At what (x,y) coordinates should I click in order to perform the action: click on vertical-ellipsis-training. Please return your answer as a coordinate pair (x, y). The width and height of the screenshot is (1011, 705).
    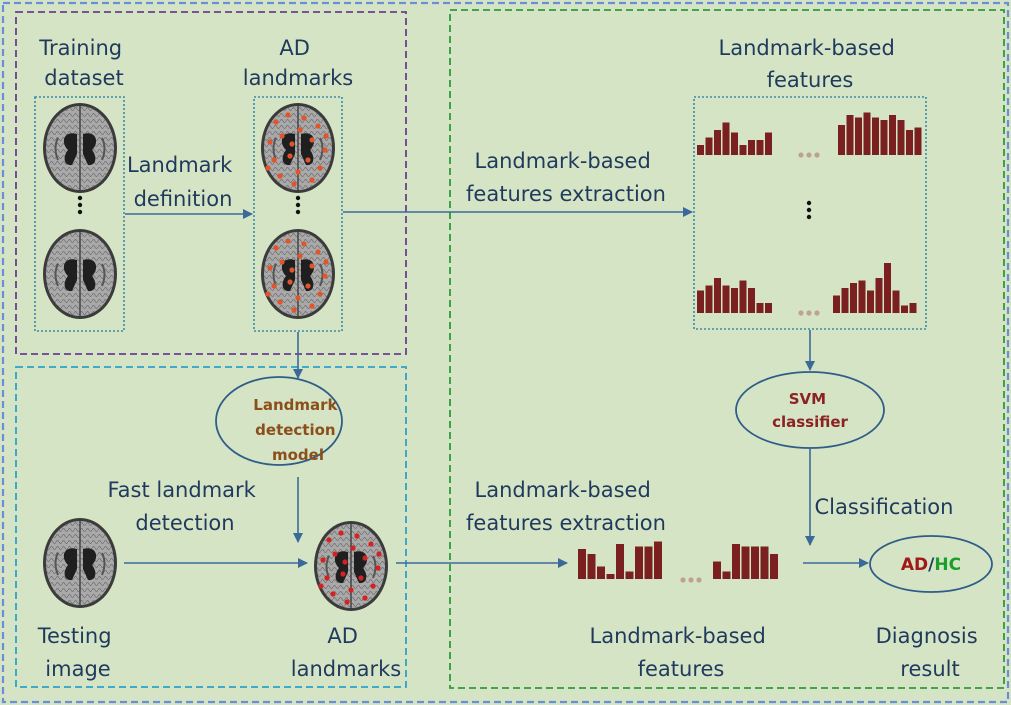
    Looking at the image, I should click on (80, 205).